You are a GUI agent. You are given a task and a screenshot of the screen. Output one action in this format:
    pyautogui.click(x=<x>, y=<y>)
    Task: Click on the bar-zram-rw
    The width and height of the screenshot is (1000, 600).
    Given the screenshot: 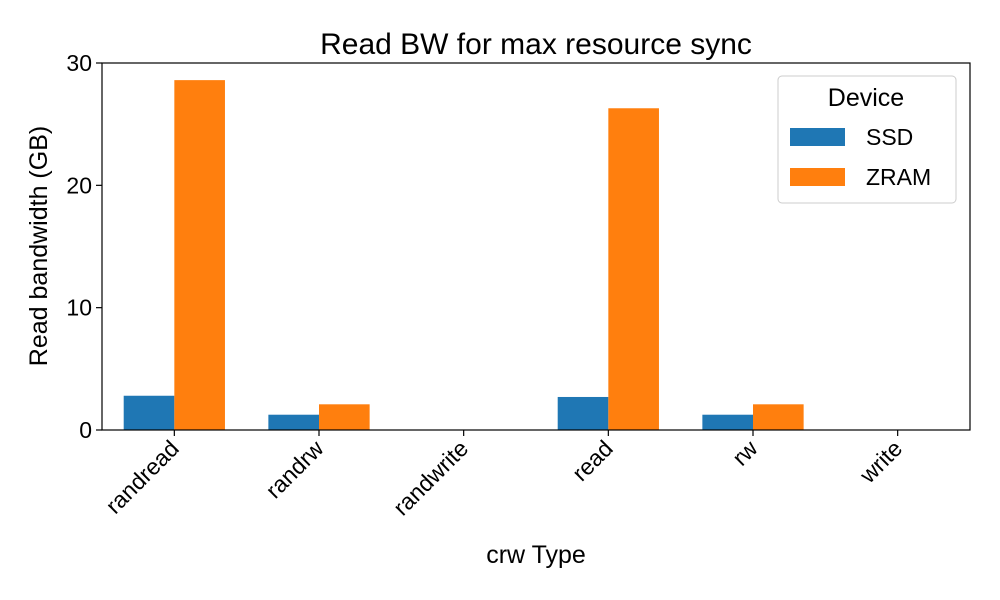 What is the action you would take?
    pyautogui.click(x=778, y=417)
    